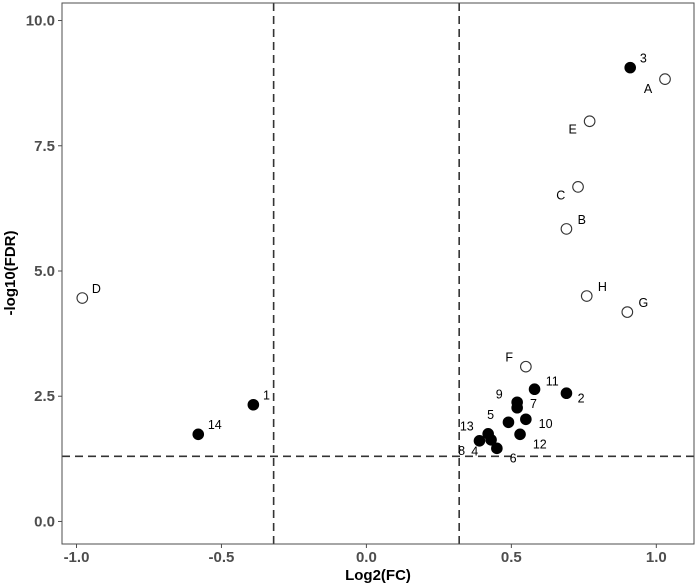 Image resolution: width=699 pixels, height=585 pixels. I want to click on open-point-C, so click(578, 186).